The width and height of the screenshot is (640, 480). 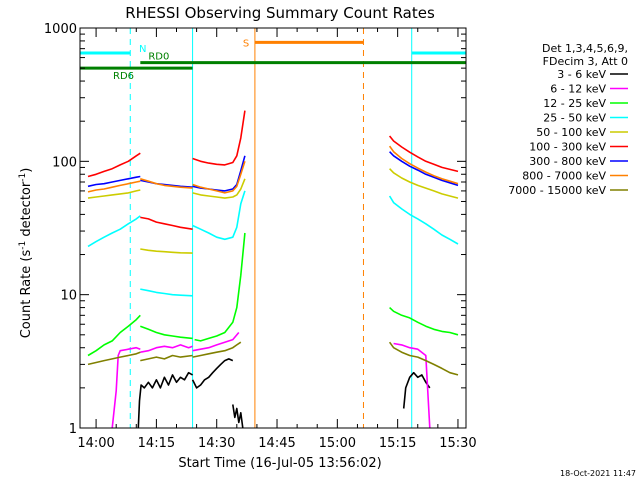 What do you see at coordinates (23, 245) in the screenshot?
I see `y-axis-label-sup1: -1` at bounding box center [23, 245].